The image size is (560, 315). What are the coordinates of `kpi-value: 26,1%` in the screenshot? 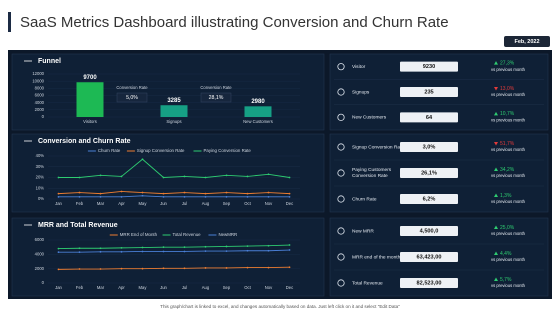 It's located at (429, 173).